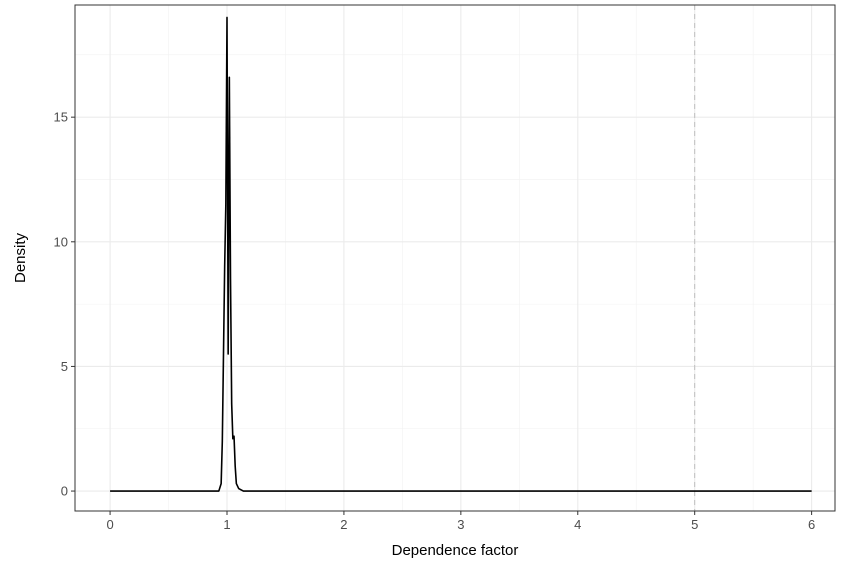 This screenshot has width=849, height=567. Describe the element at coordinates (109, 524) in the screenshot. I see `x-tick-label: 0` at that location.